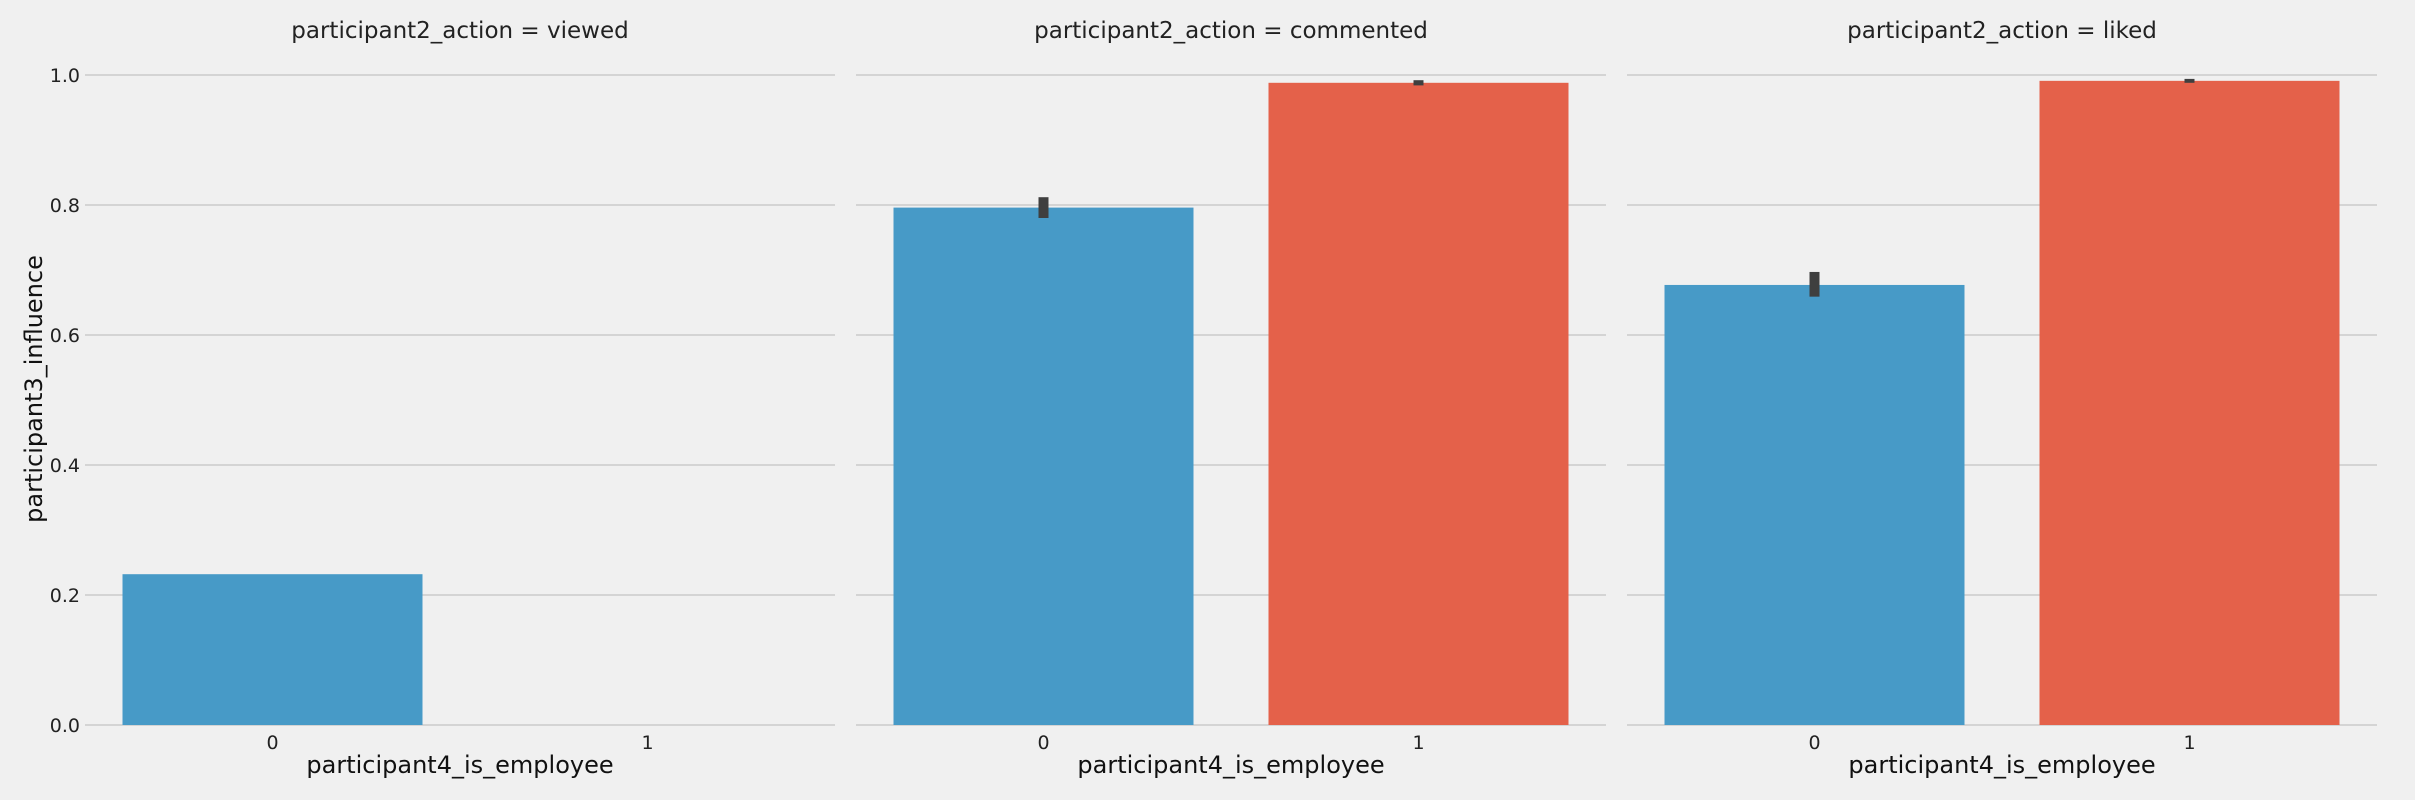 The width and height of the screenshot is (2415, 800). I want to click on panel-title: participant2_action = viewed, so click(459, 31).